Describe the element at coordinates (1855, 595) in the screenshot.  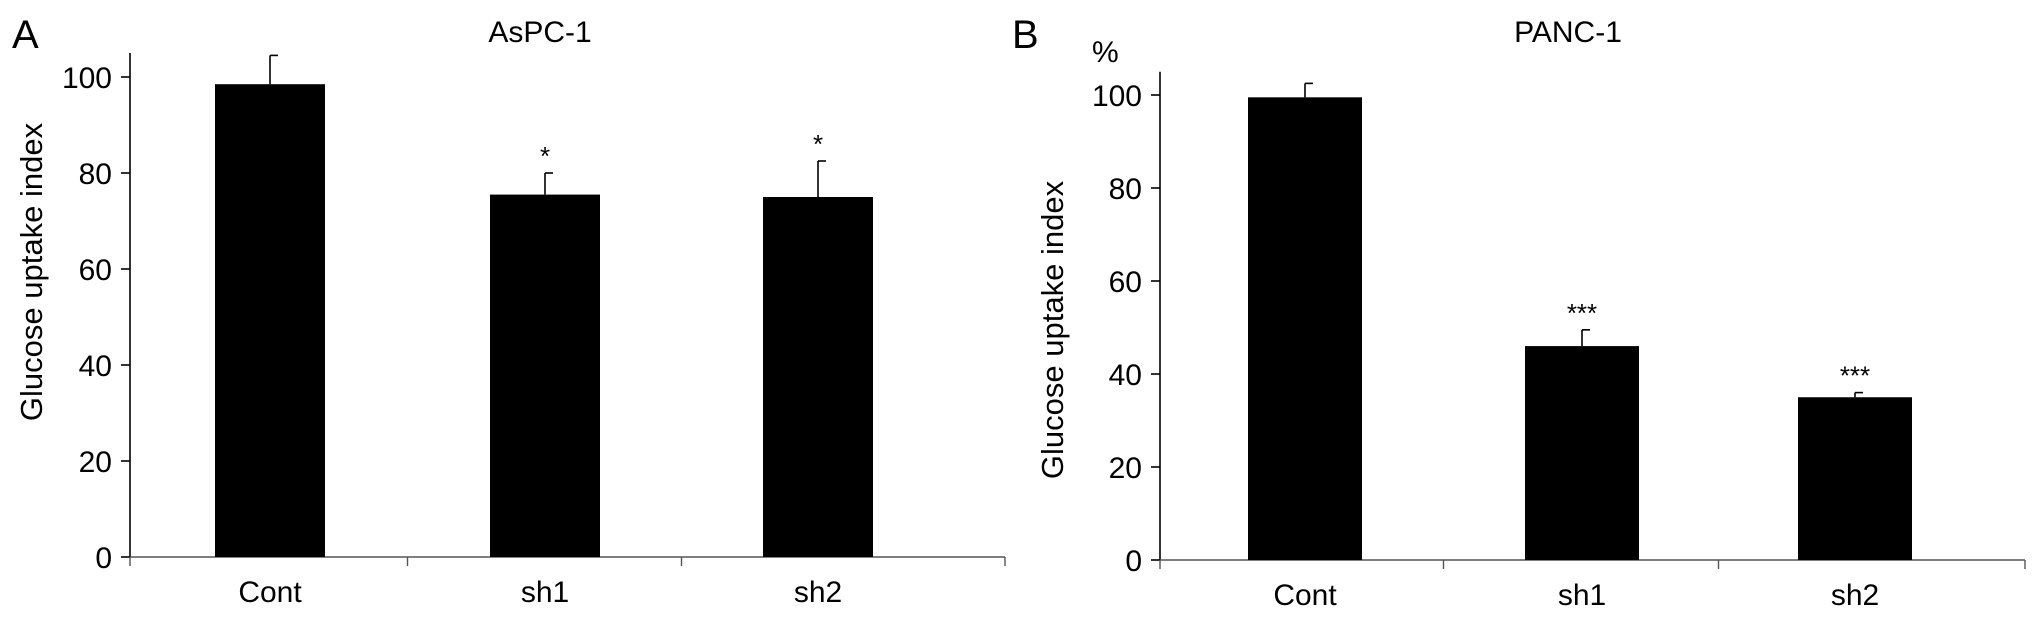
I see `panel-b-category-label: sh2` at that location.